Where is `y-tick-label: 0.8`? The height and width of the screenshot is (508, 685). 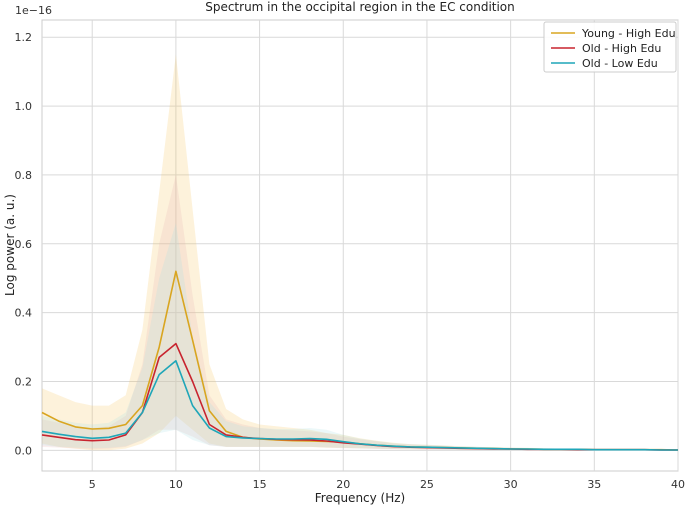
y-tick-label: 0.8 is located at coordinates (24, 175).